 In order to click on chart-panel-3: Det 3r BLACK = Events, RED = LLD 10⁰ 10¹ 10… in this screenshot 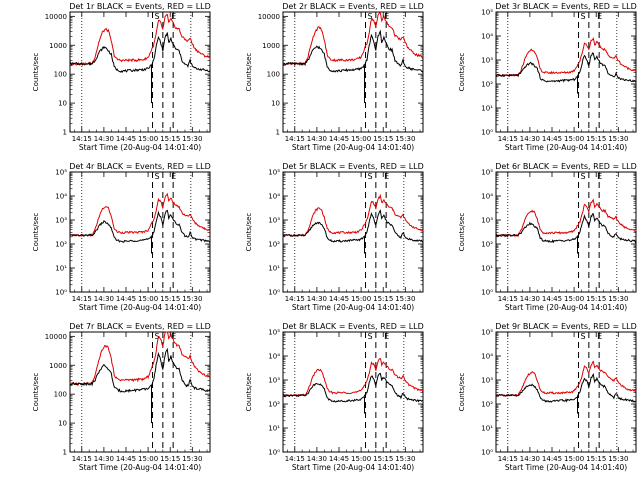, I will do `click(547, 77)`.